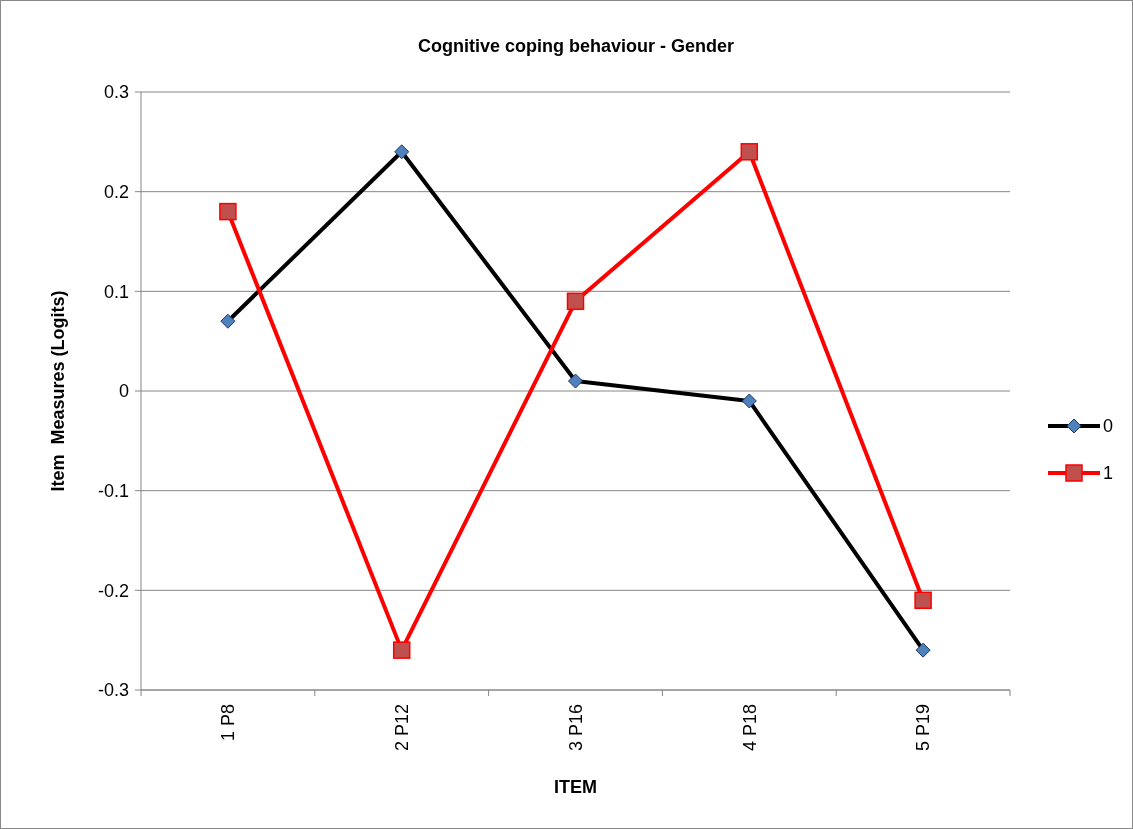  I want to click on chart-title: Cognitive coping behaviour - Gender, so click(576, 46).